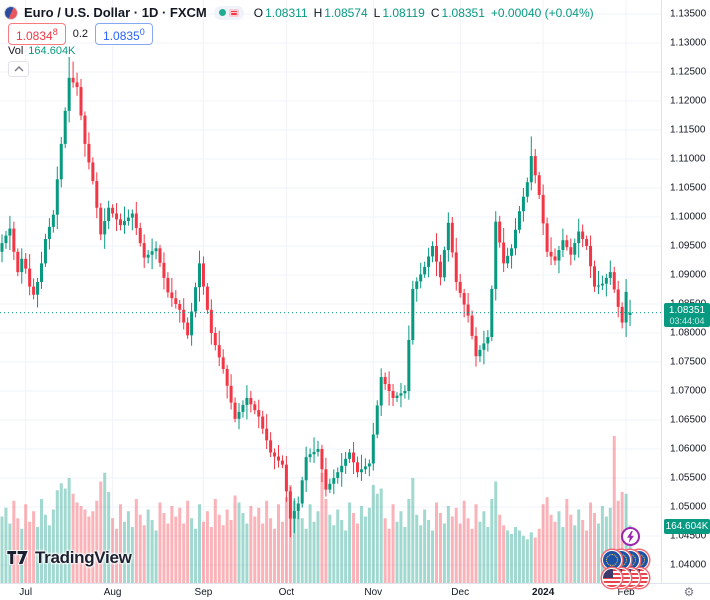 This screenshot has height=600, width=710. I want to click on tradingview-watermark: TradingView, so click(69, 558).